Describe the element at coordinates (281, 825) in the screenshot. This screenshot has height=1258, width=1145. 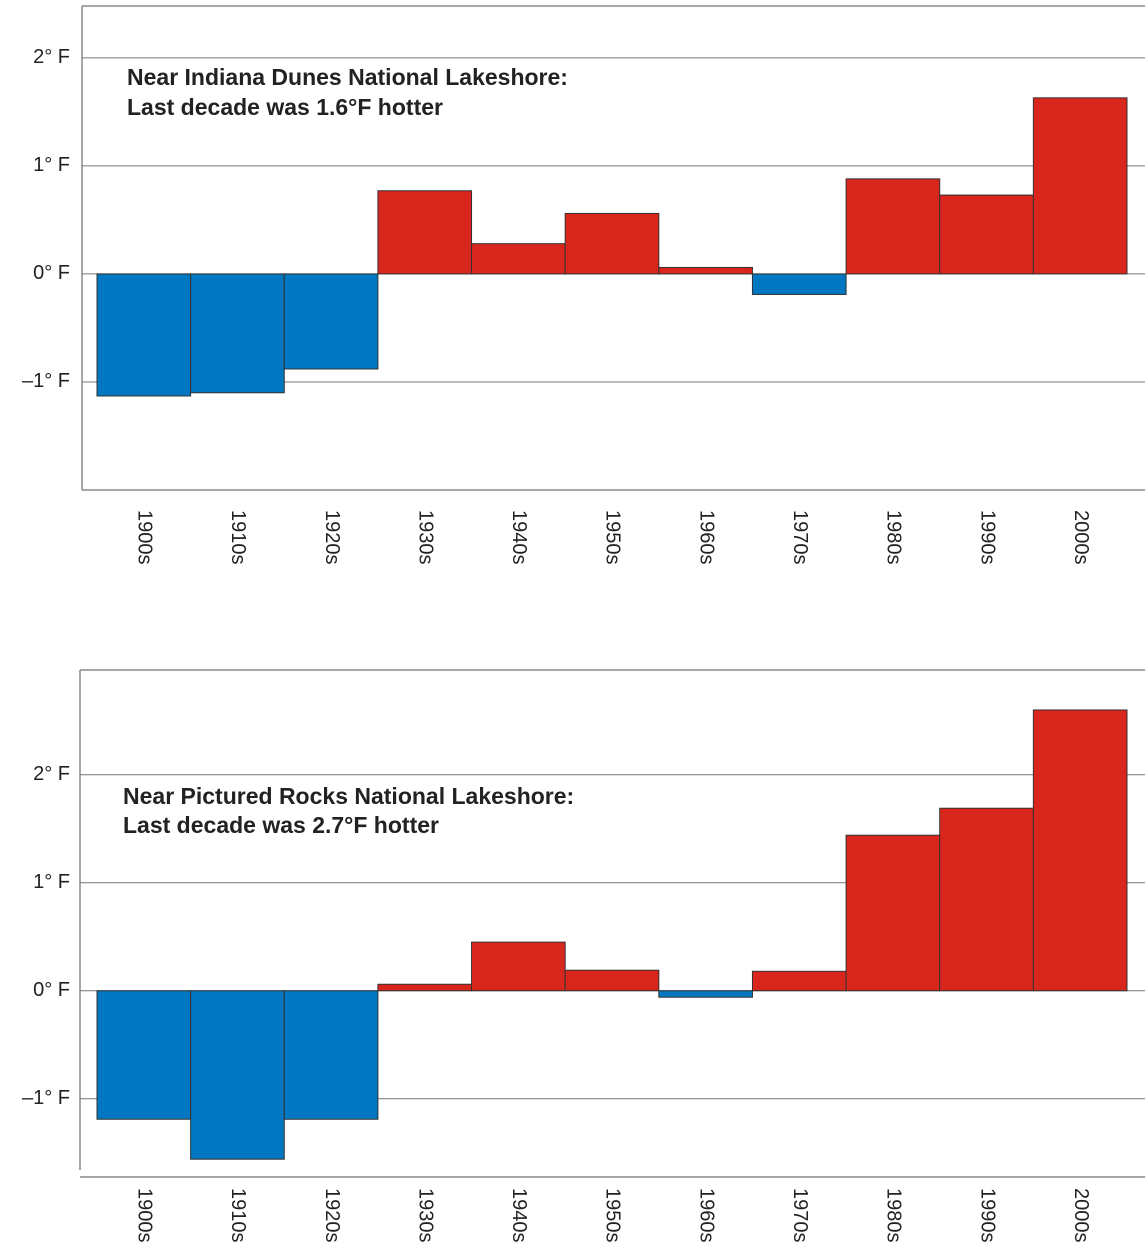
I see `annotation: Last decade was 2.7°F hotter` at that location.